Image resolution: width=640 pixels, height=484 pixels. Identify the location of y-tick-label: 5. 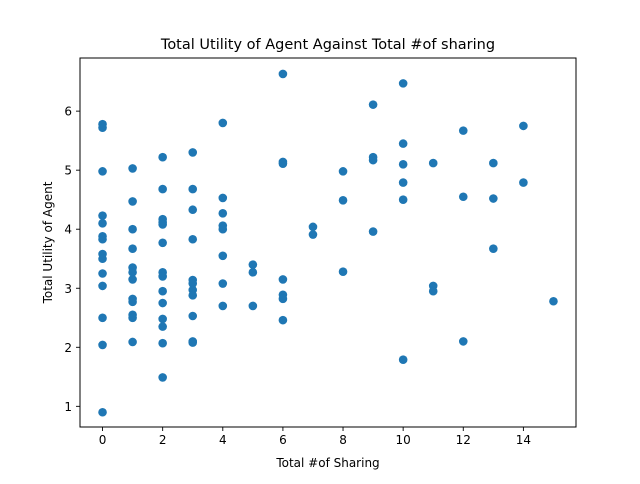
(68, 171).